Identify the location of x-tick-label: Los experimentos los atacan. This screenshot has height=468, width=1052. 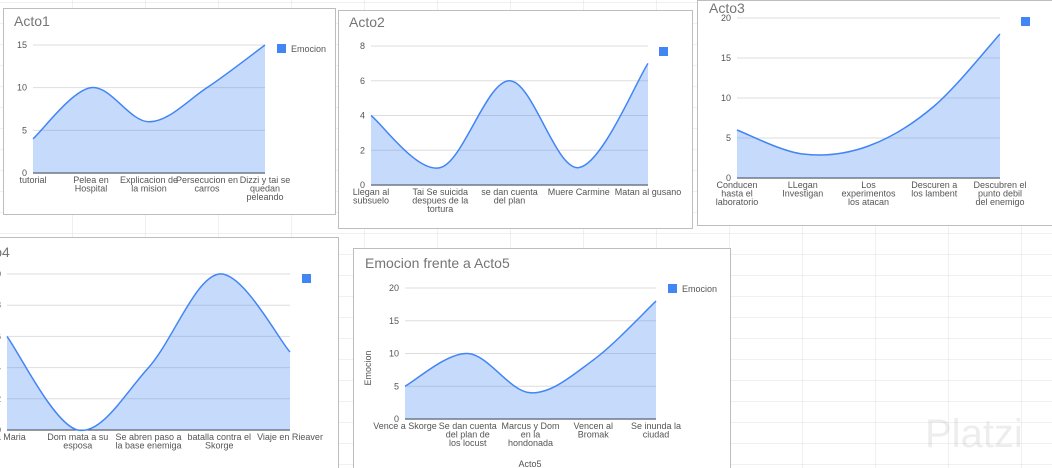
(868, 193).